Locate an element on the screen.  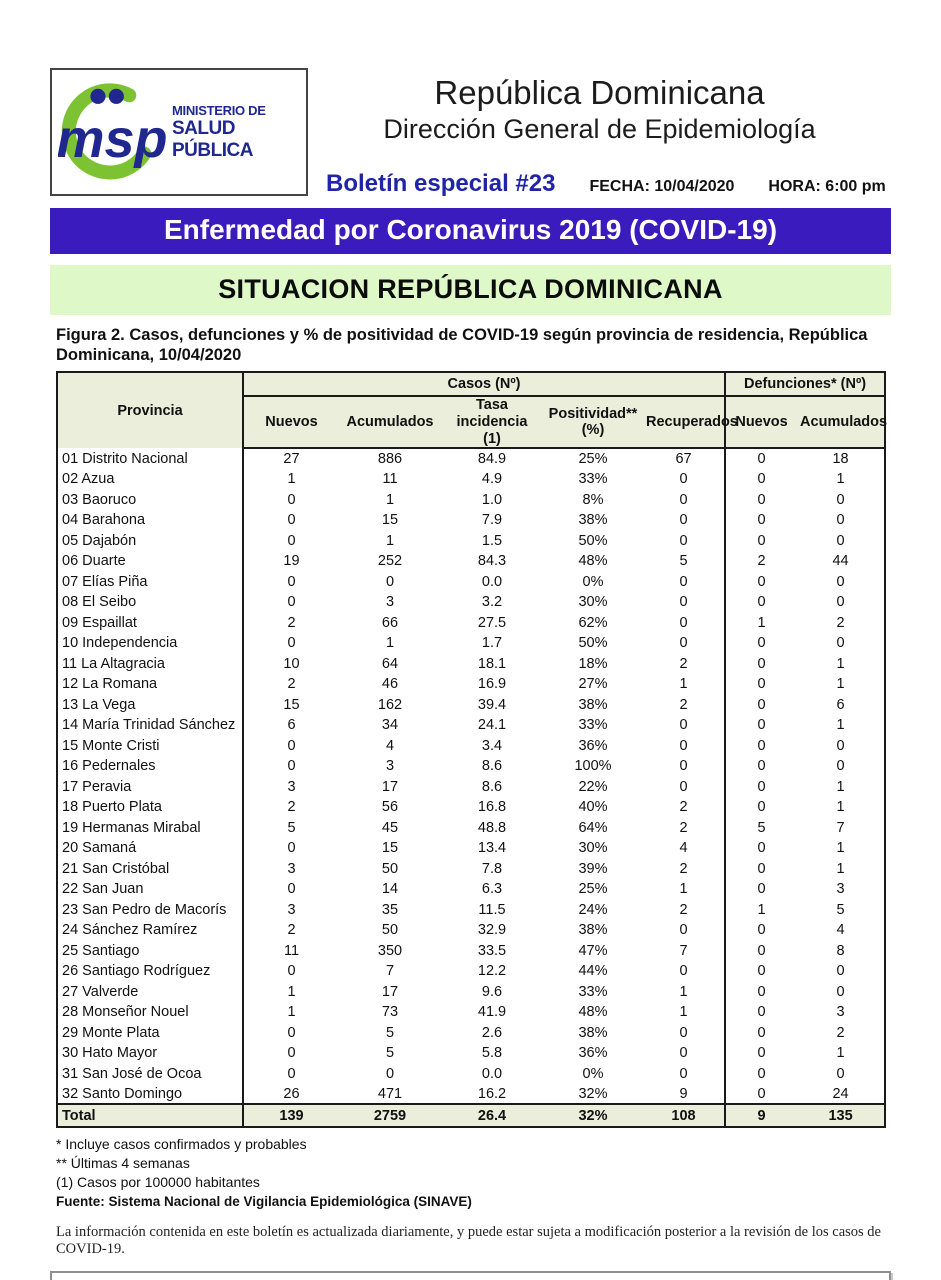
logo-text: MINISTERIO DE SALUD PÚBLICA is located at coordinates (236, 132).